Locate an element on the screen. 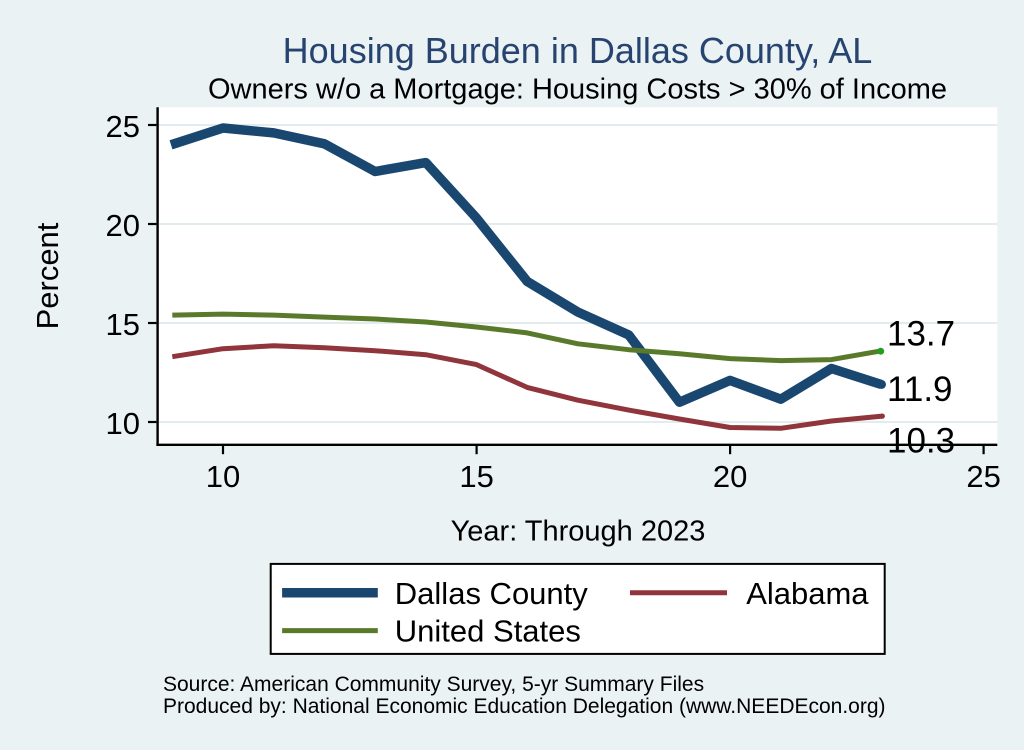 The height and width of the screenshot is (750, 1024). svg-text: Percent is located at coordinates (47, 275).